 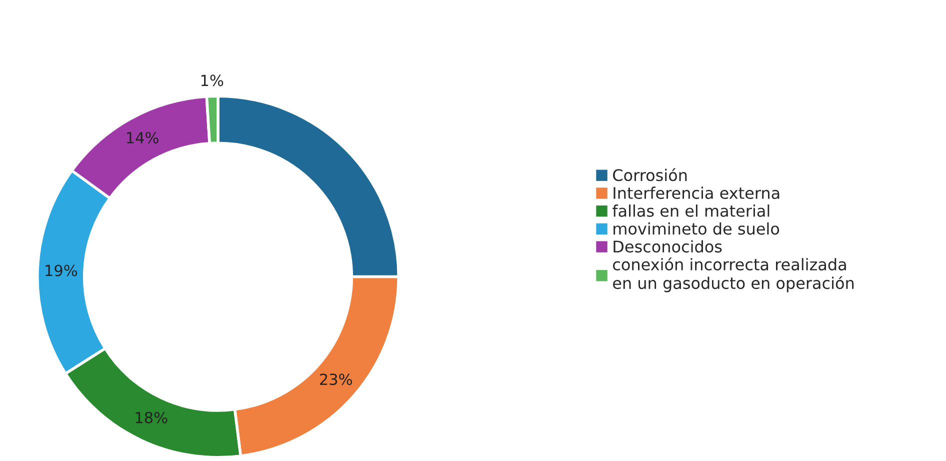 What do you see at coordinates (691, 210) in the screenshot?
I see `legend-label: fallas en el material` at bounding box center [691, 210].